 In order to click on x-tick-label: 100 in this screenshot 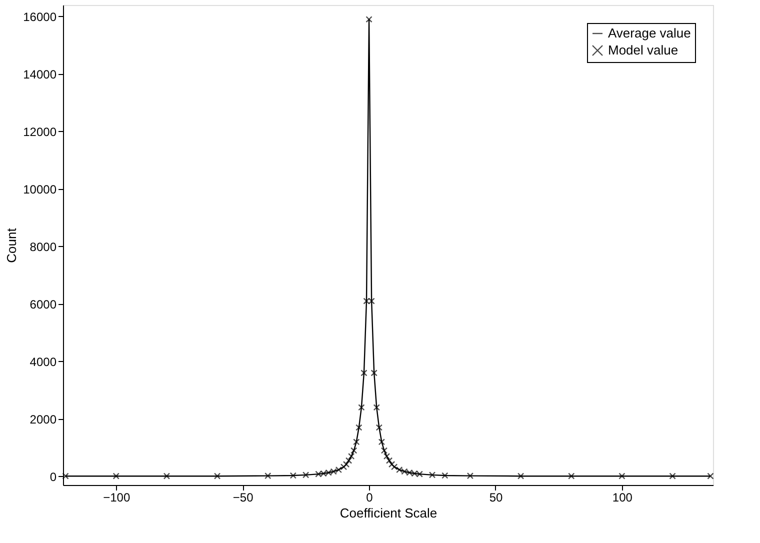, I will do `click(622, 497)`.